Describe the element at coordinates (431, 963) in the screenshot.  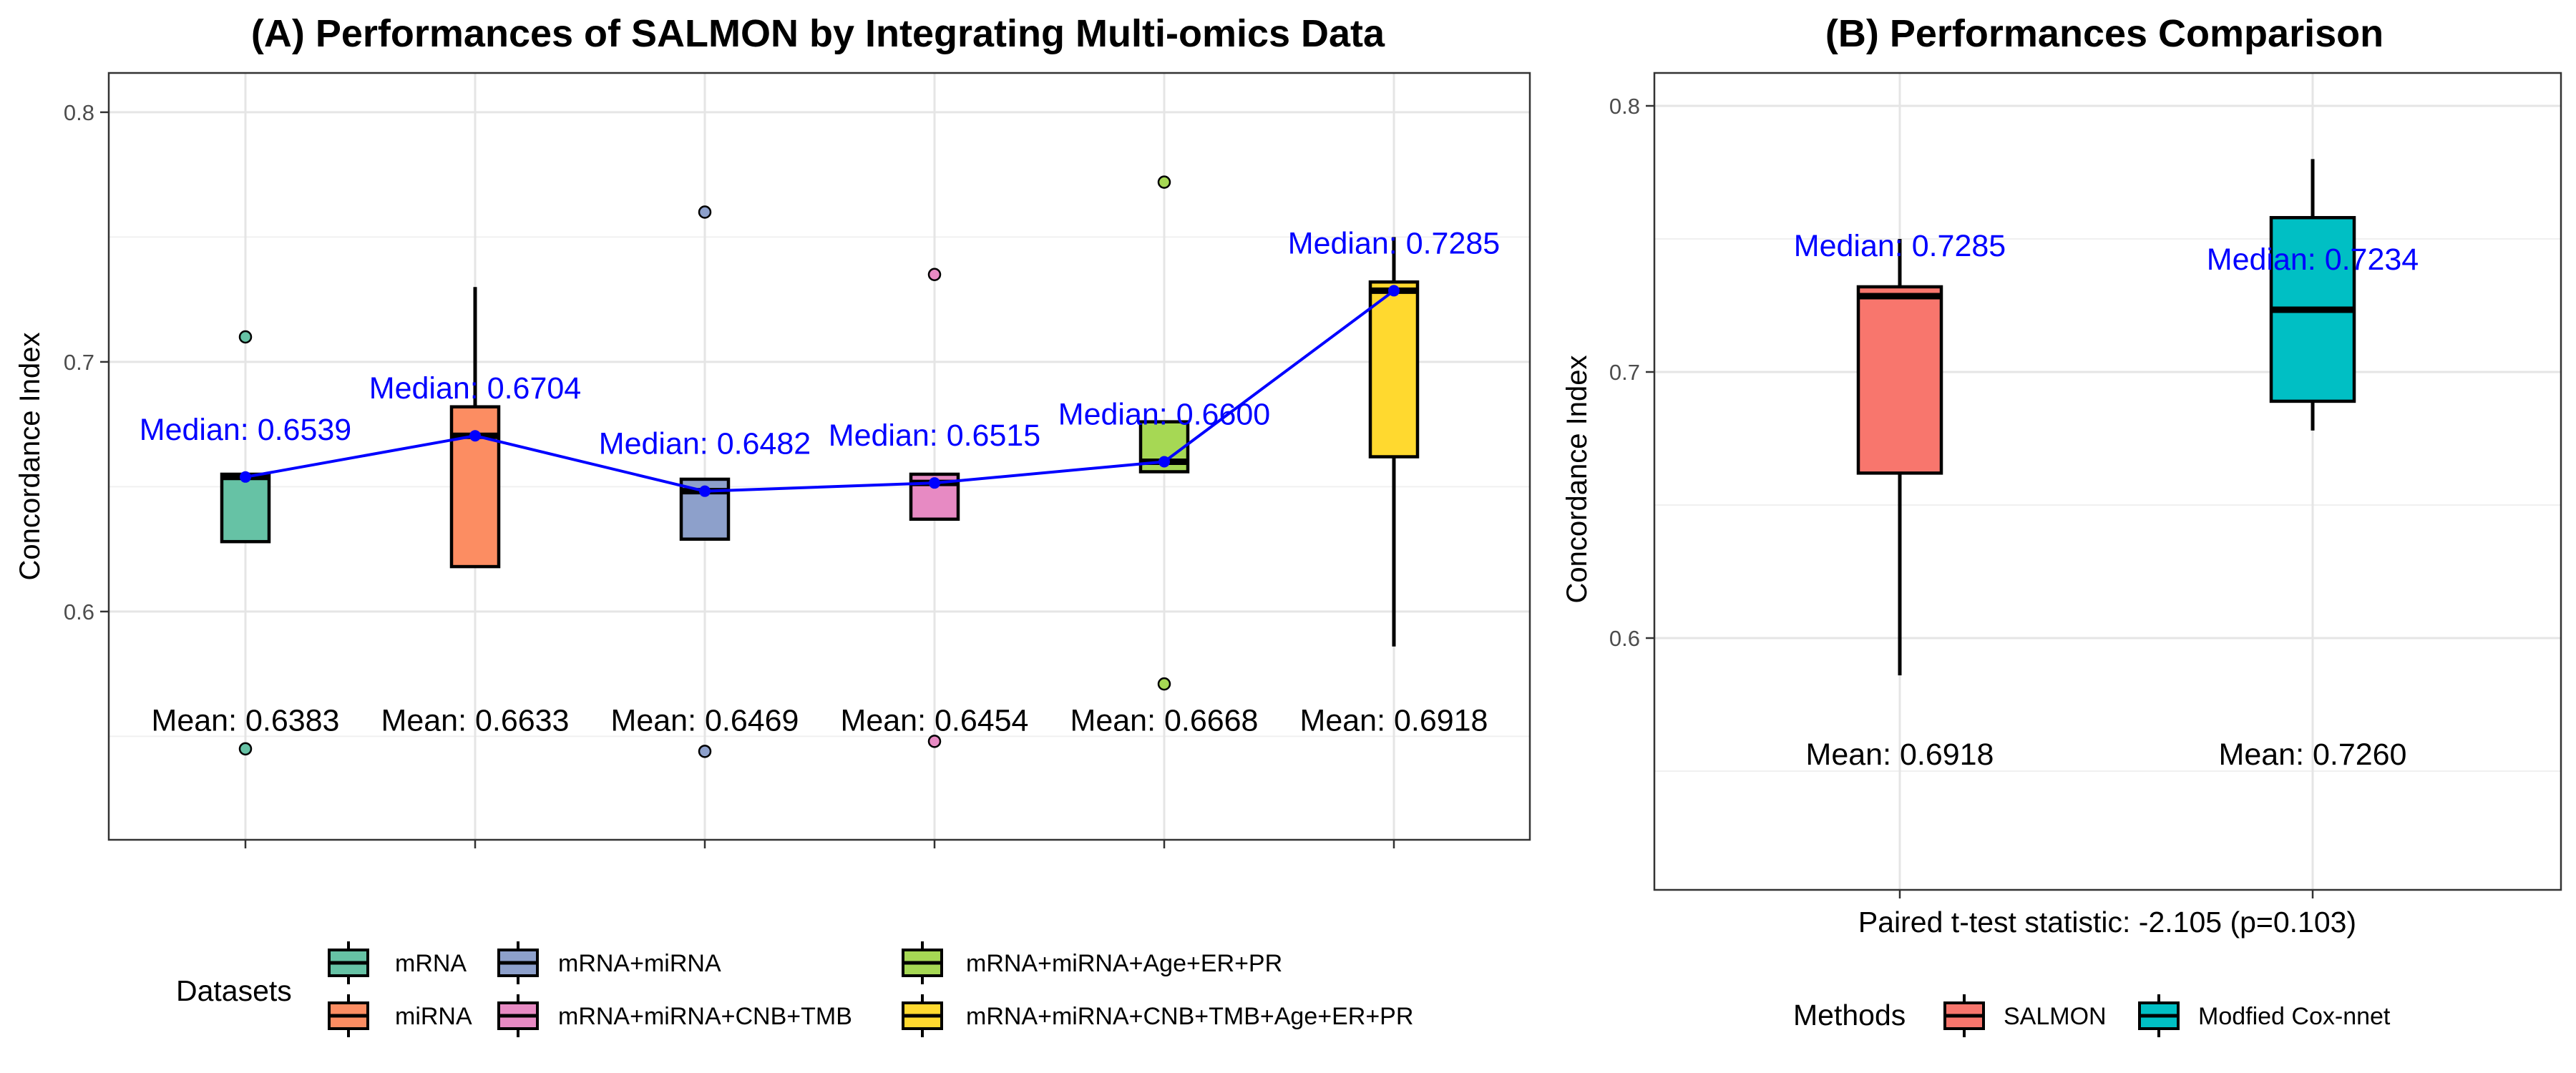
I see `legend-label: mRNA` at that location.